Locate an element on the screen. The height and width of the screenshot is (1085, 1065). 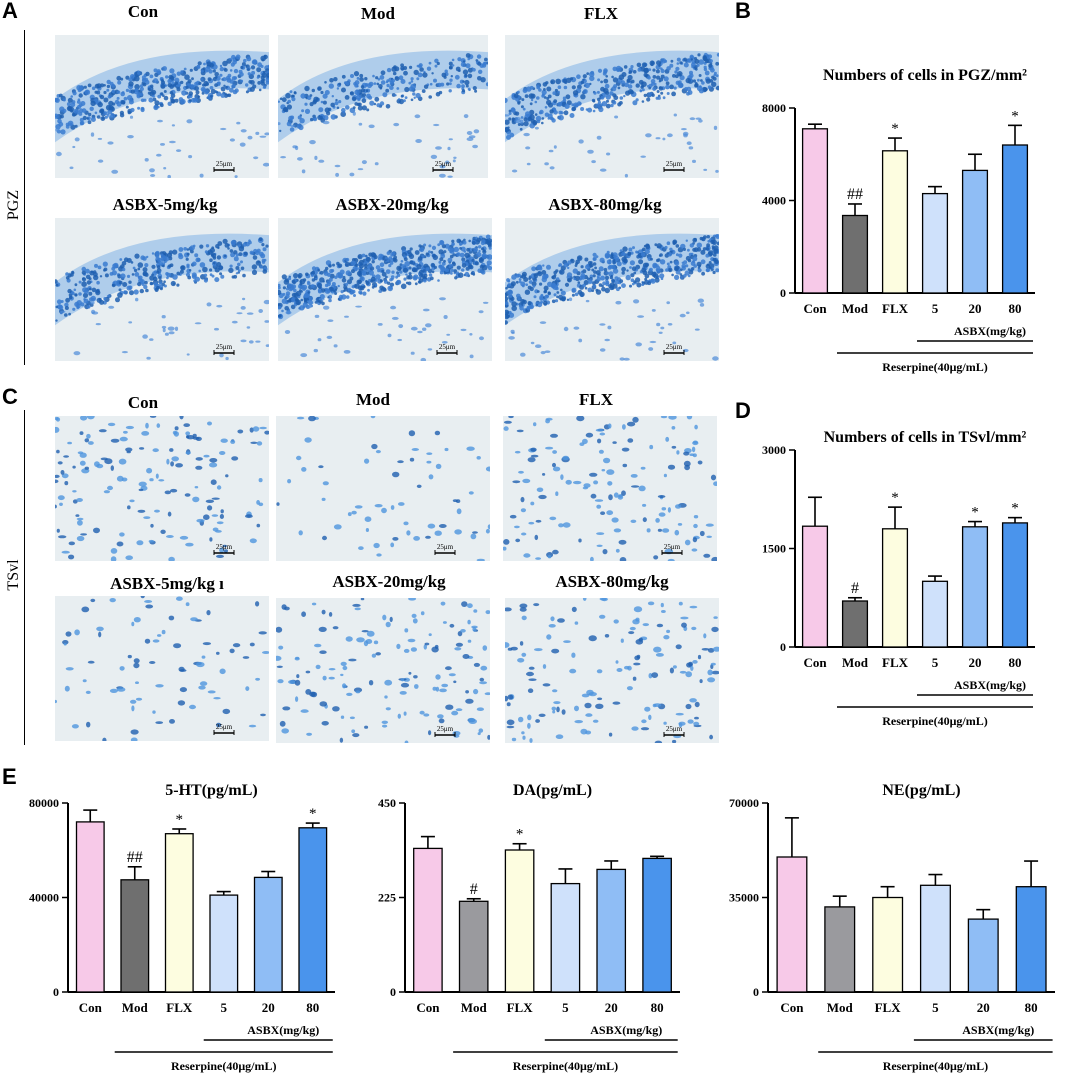
pgz-divider is located at coordinates (24, 197).